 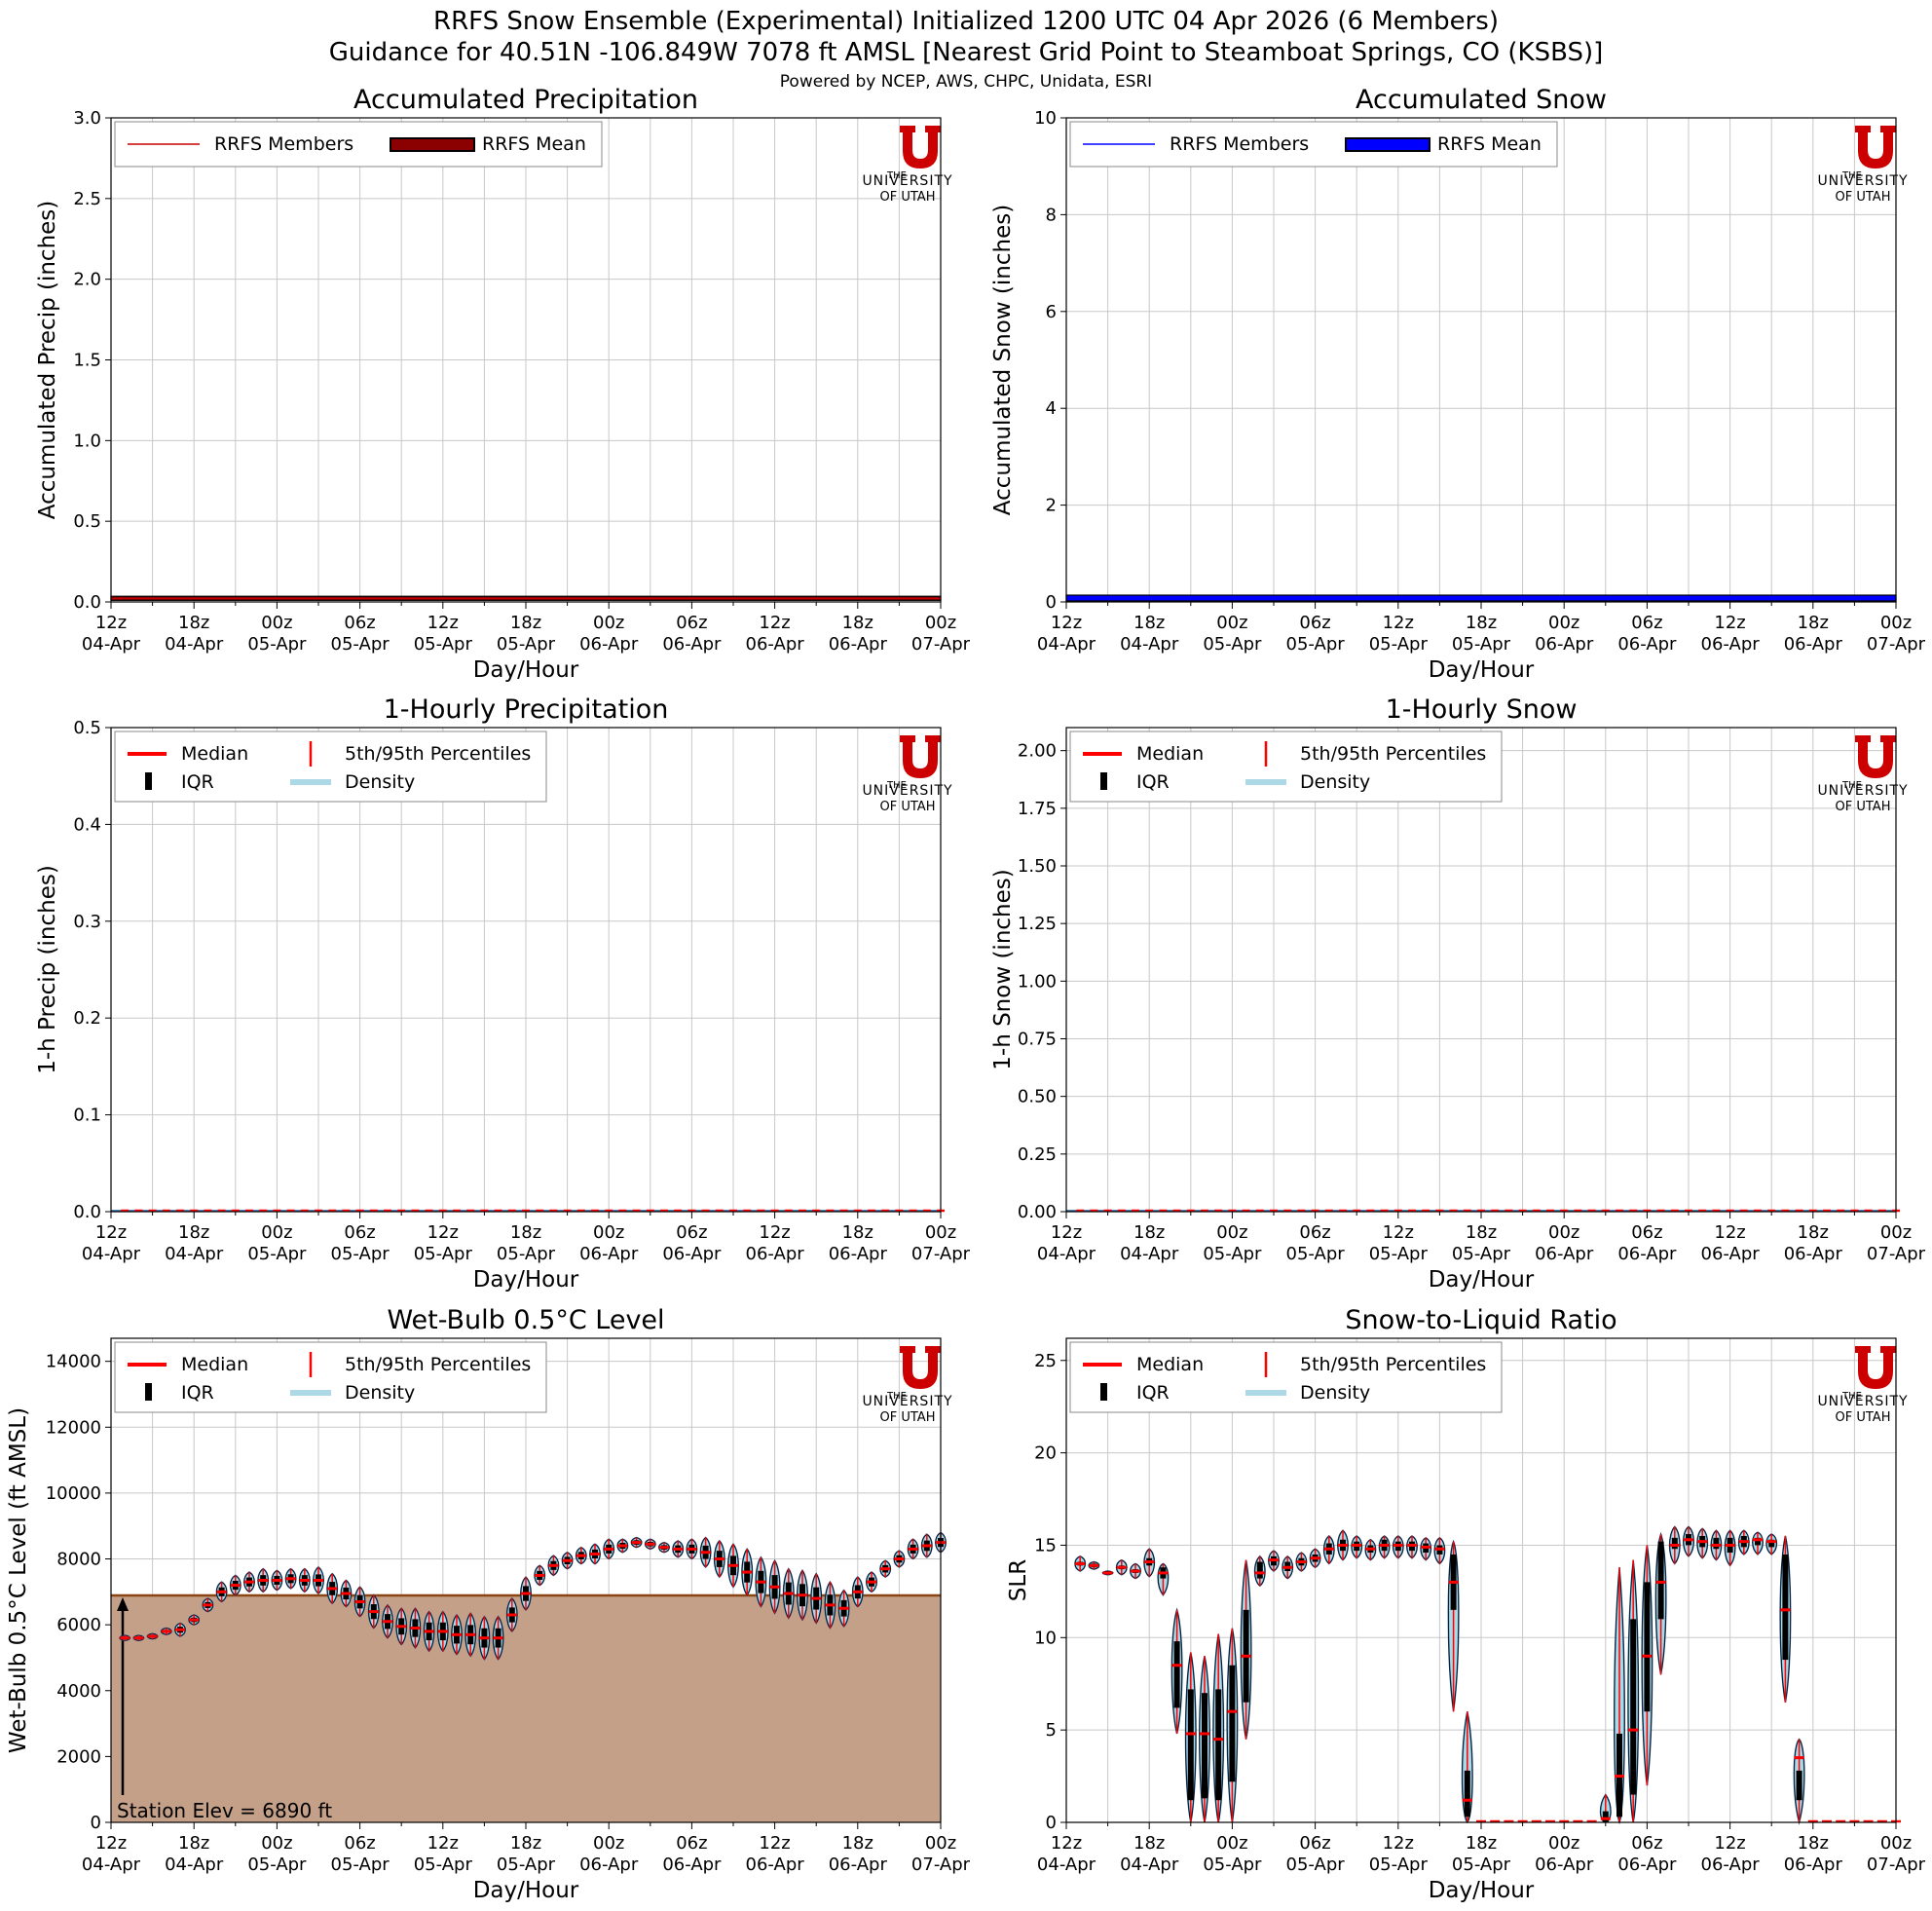 What do you see at coordinates (1037, 924) in the screenshot?
I see `y-tick-label: 1.25` at bounding box center [1037, 924].